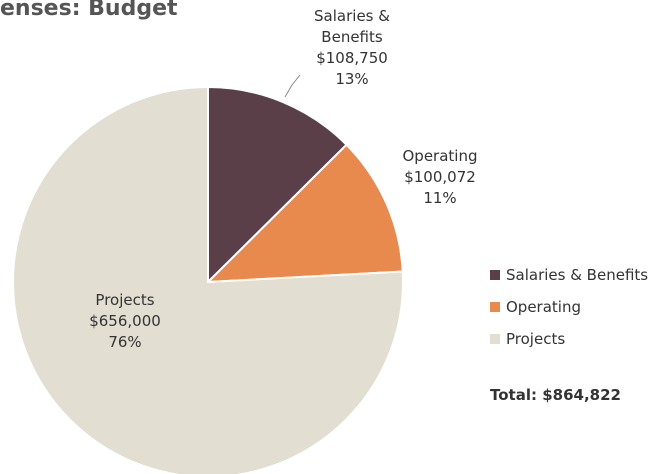 The width and height of the screenshot is (664, 474). Describe the element at coordinates (352, 48) in the screenshot. I see `slice-label: Salaries & Benefits $108,750 13%` at that location.